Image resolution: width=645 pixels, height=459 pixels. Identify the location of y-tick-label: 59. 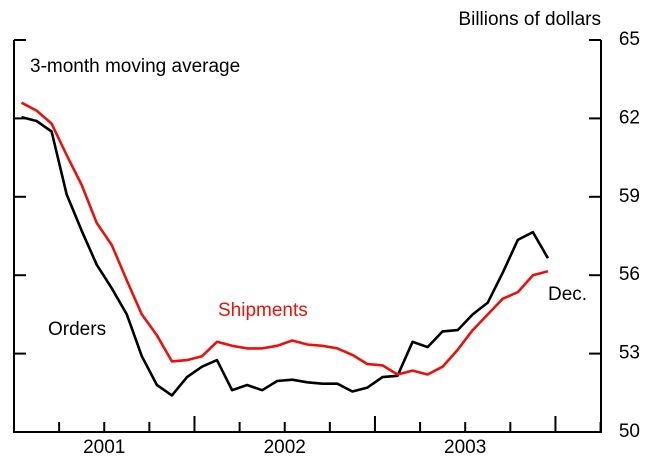
(629, 196).